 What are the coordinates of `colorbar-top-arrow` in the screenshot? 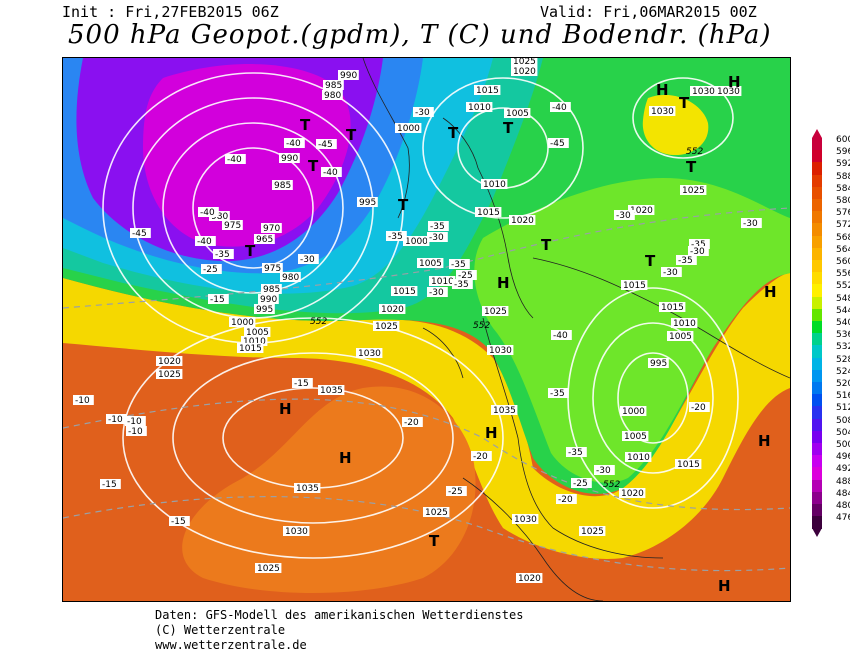 It's located at (817, 133).